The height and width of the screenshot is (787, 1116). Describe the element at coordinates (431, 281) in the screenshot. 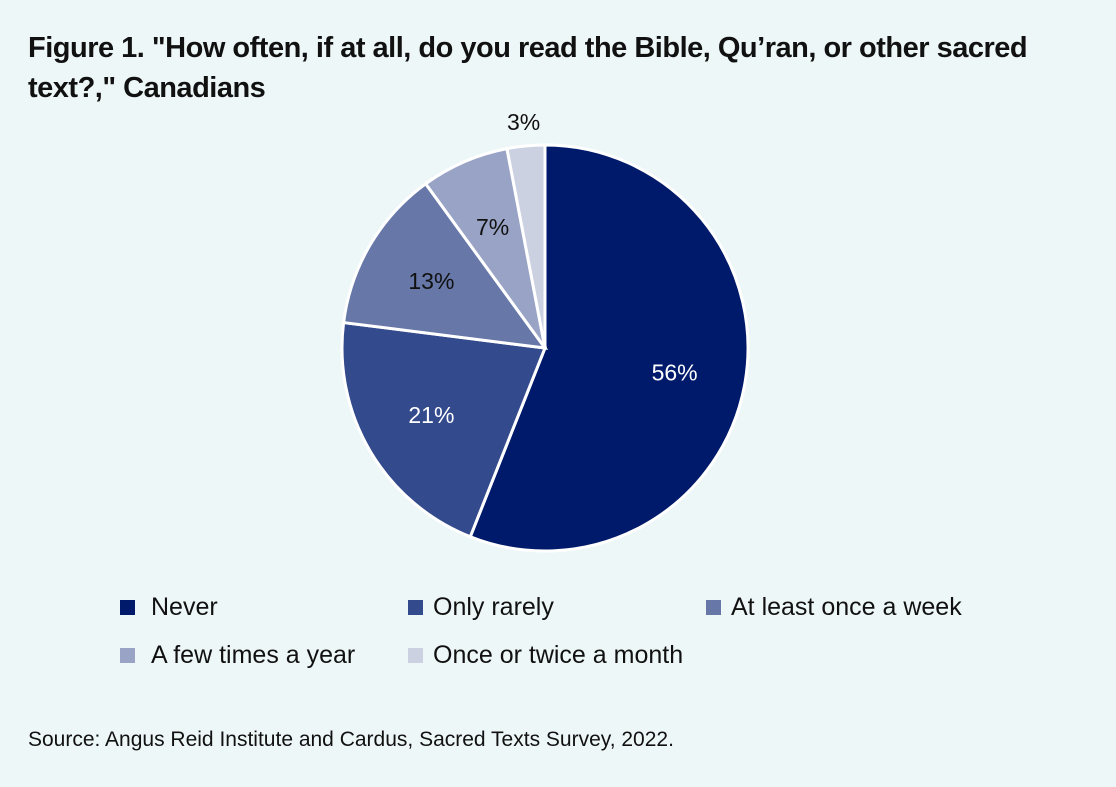

I see `data-label: 13%` at that location.